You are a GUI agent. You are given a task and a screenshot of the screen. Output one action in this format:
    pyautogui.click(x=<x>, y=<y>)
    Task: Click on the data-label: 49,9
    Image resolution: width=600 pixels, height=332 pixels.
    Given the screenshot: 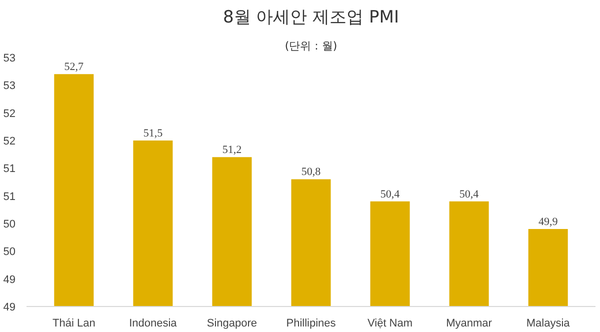 What is the action you would take?
    pyautogui.click(x=548, y=222)
    